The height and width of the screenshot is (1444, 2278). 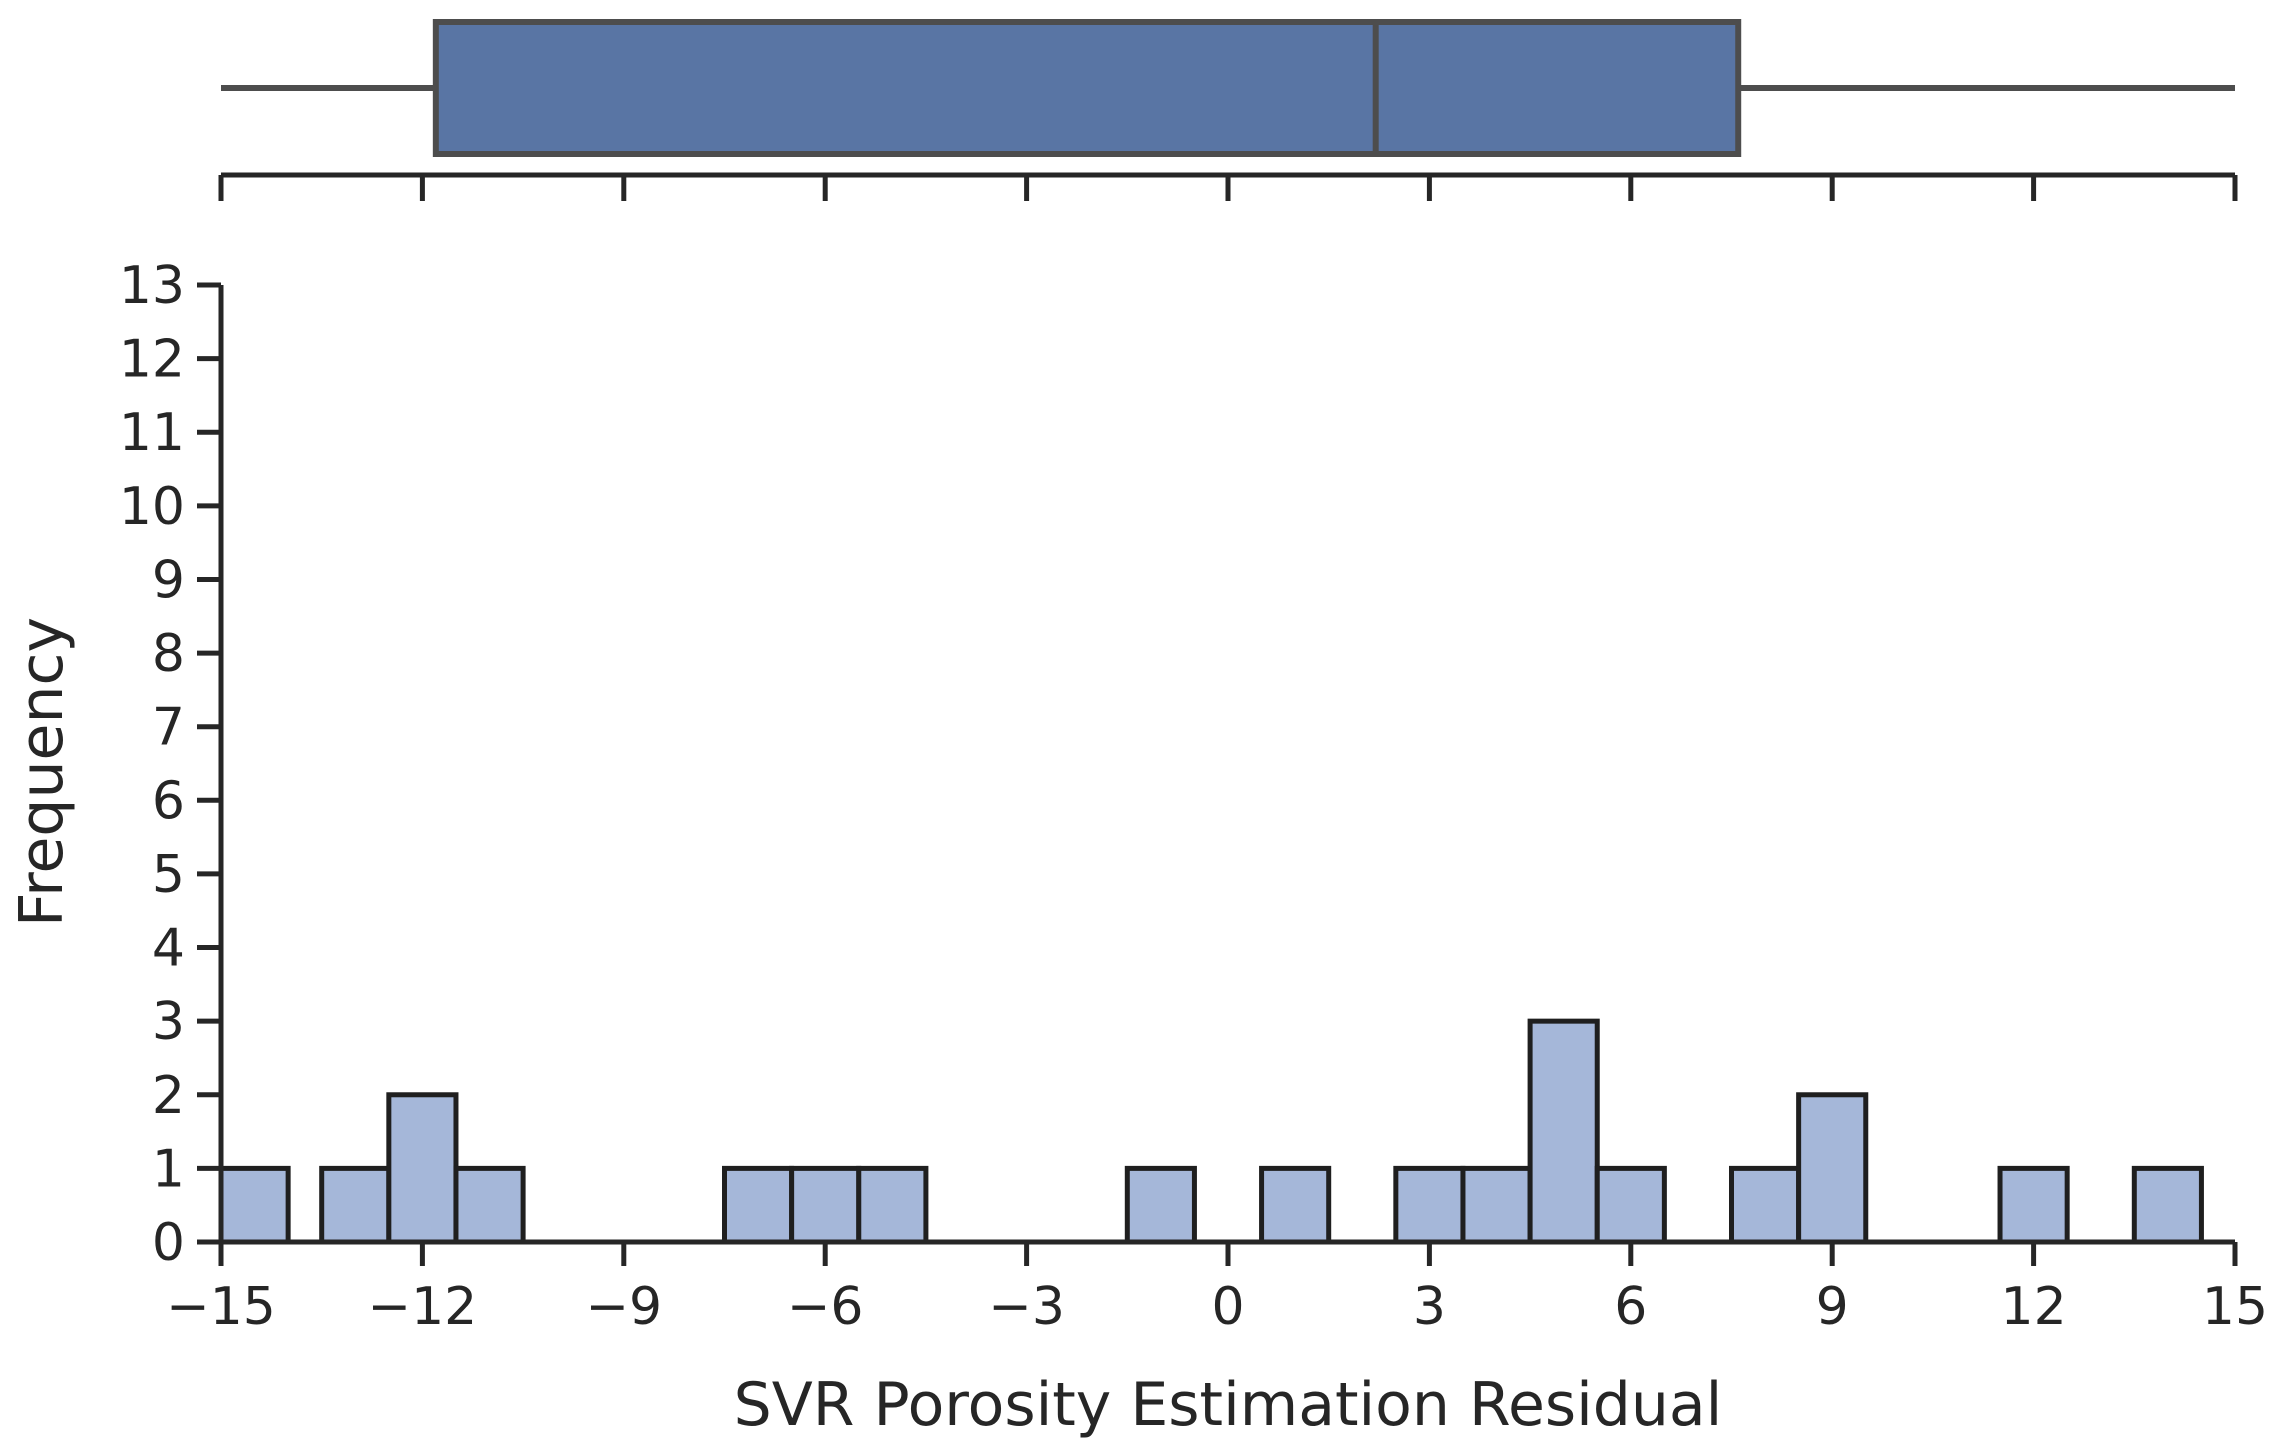 I want to click on x-tick-label: 15, so click(x=2235, y=1307).